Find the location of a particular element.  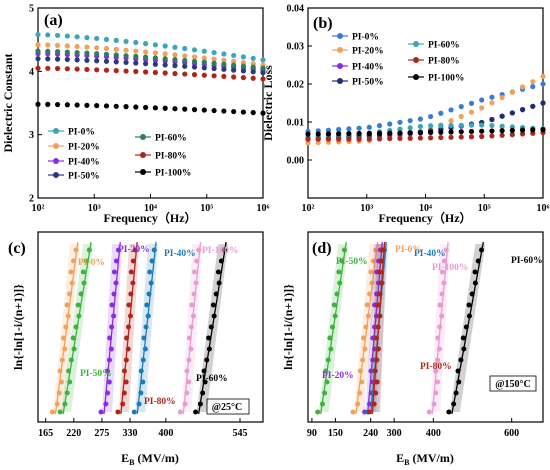

panel-c-outlier-pi-20pct is located at coordinates (101, 412).